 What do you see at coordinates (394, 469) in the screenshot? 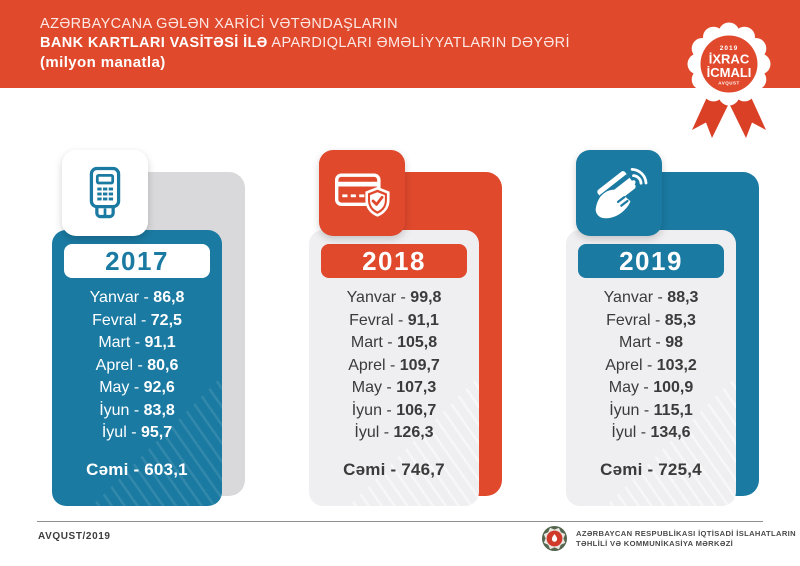
I see `total-row-2018: Cəmi - 746,7` at bounding box center [394, 469].